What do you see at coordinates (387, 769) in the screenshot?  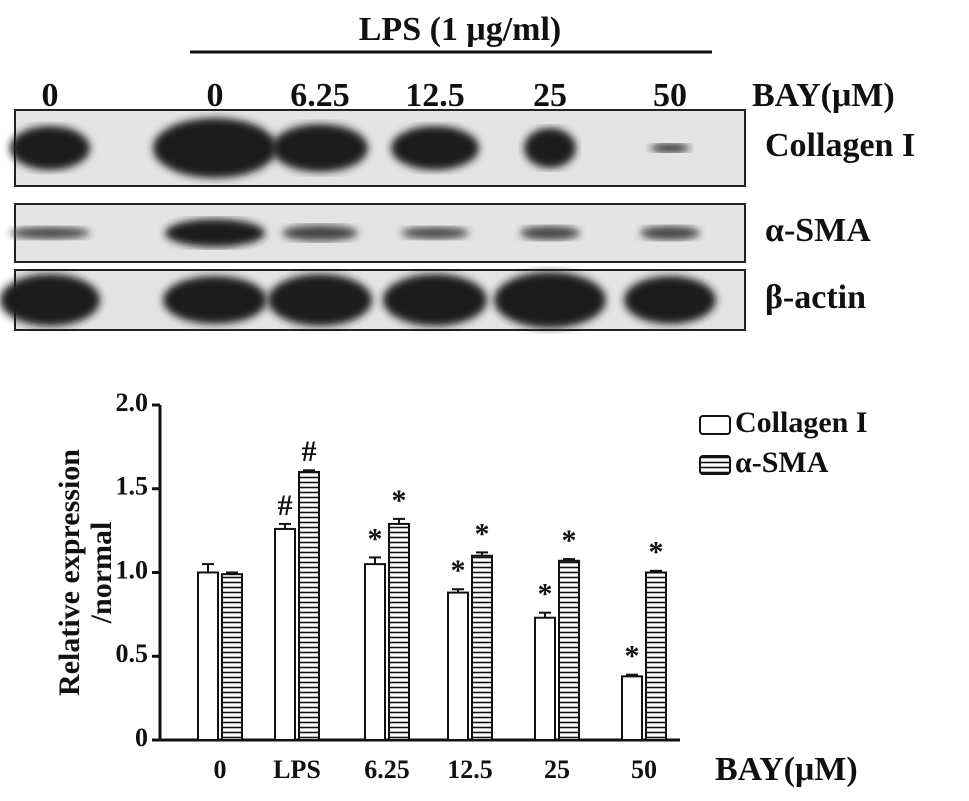 I see `x-tick-label: 6.25` at bounding box center [387, 769].